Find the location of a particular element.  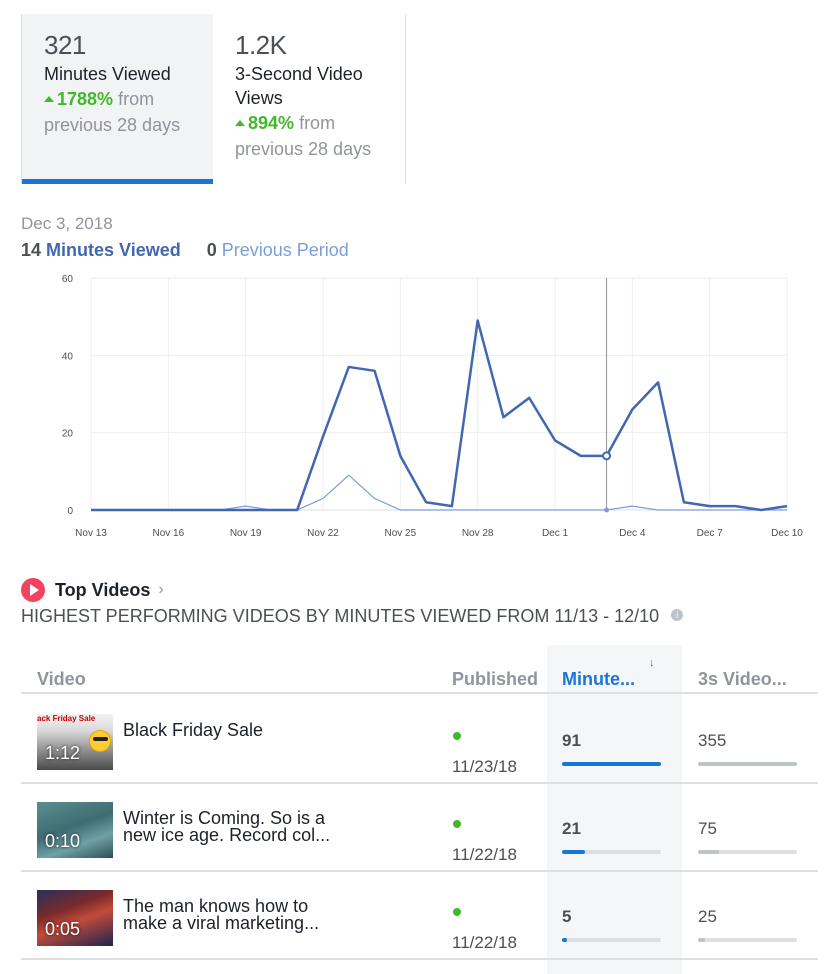

legend-current-label: Minutes Viewed is located at coordinates (113, 250).